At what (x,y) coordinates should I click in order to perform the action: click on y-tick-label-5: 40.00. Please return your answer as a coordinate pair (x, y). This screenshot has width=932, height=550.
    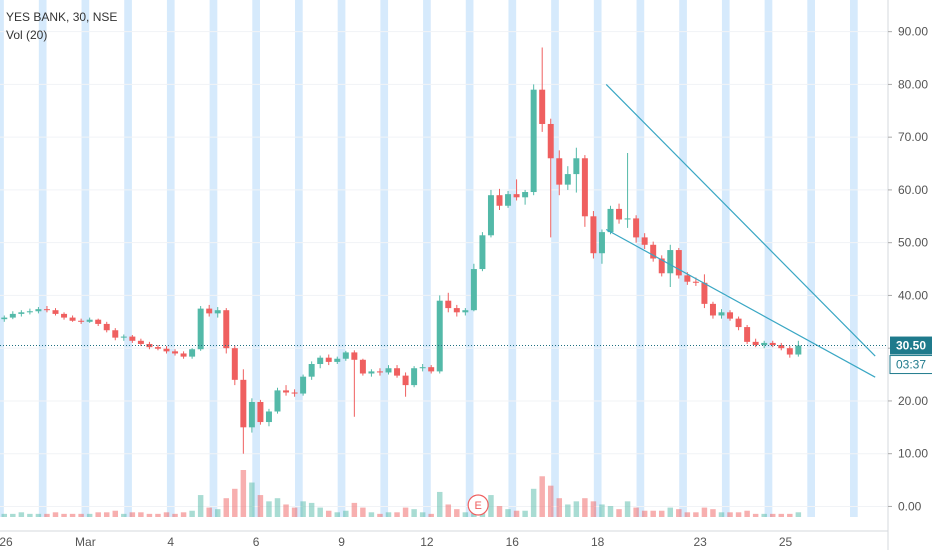
    Looking at the image, I should click on (913, 295).